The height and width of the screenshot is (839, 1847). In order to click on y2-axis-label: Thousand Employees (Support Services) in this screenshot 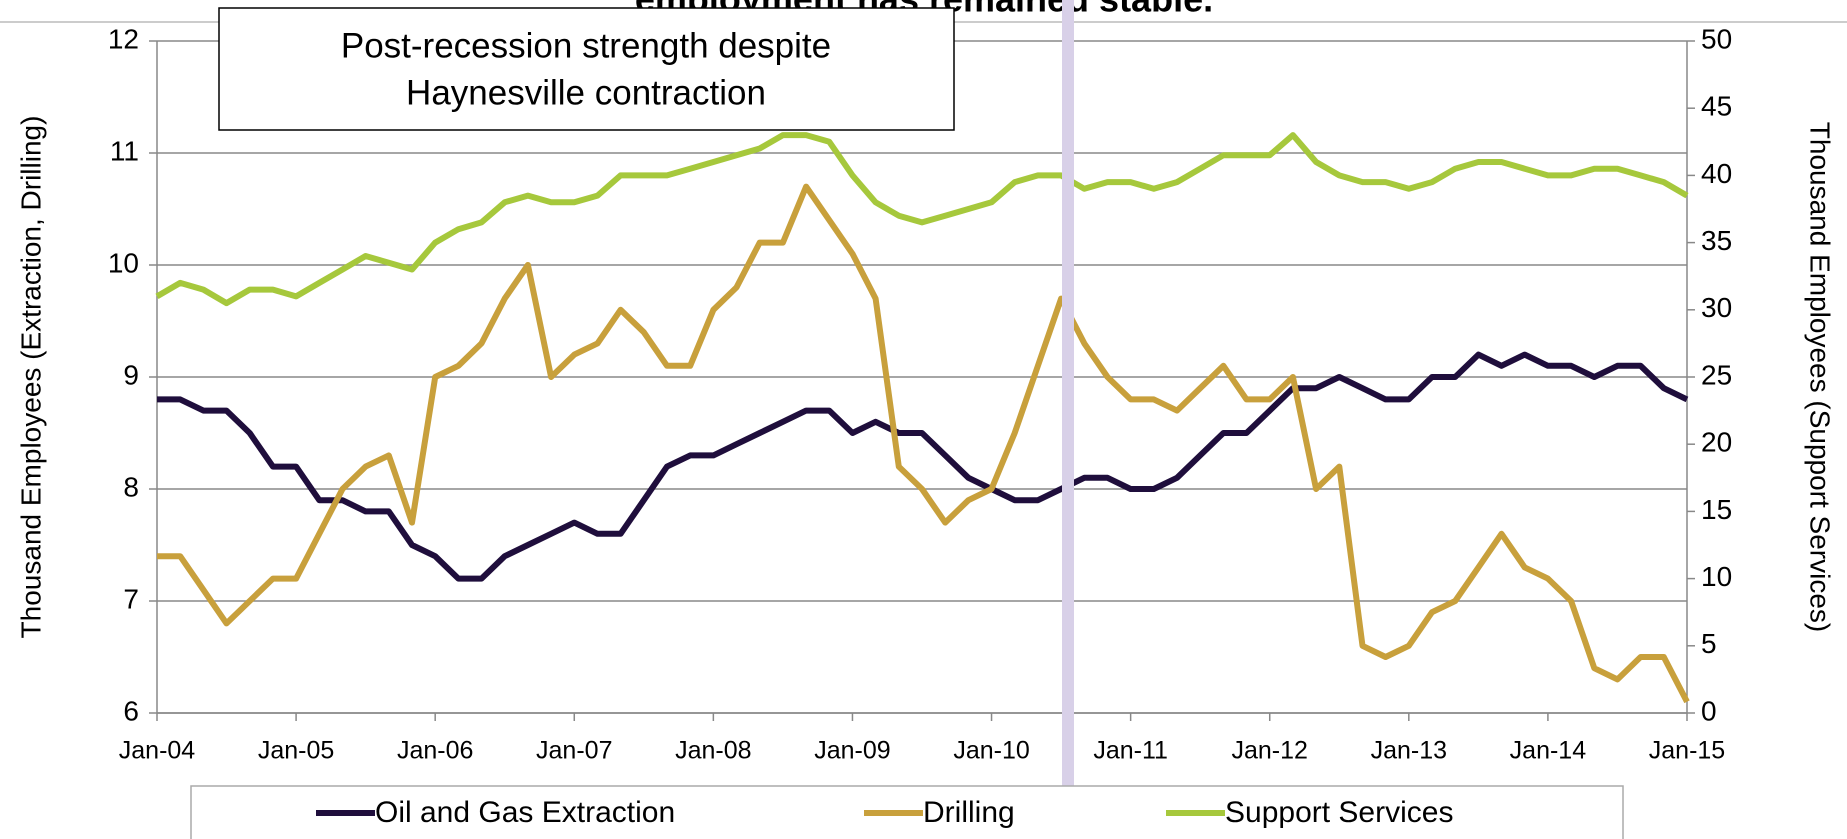, I will do `click(1820, 377)`.